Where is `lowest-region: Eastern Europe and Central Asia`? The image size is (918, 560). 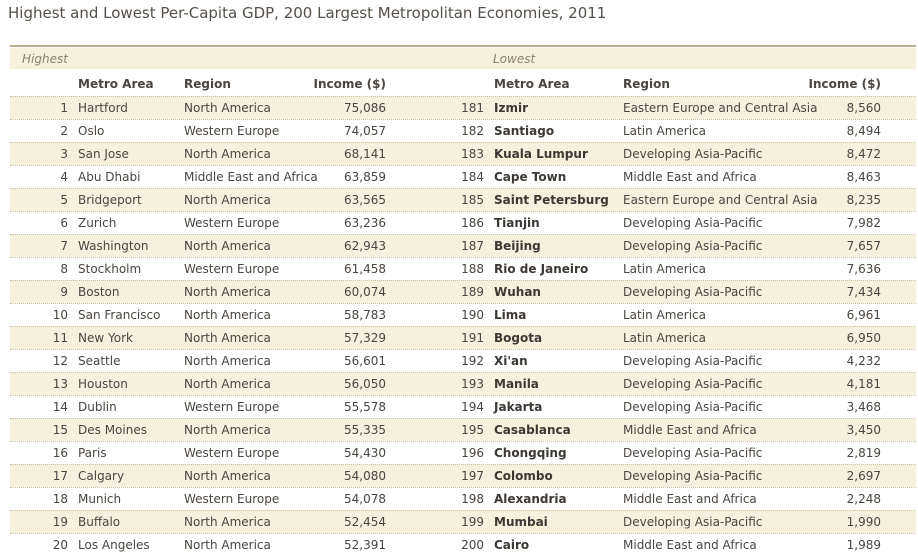
lowest-region: Eastern Europe and Central Asia is located at coordinates (720, 108).